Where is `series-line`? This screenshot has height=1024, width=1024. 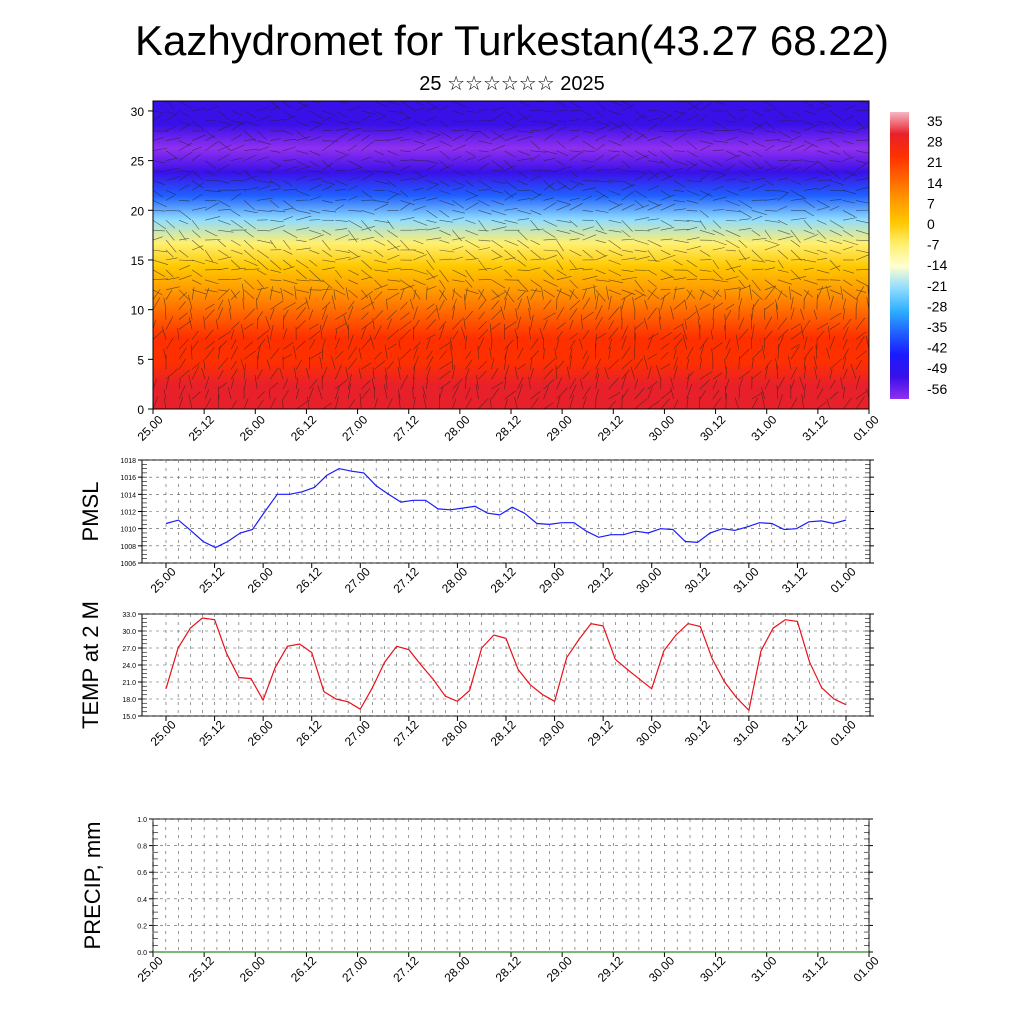 series-line is located at coordinates (506, 508).